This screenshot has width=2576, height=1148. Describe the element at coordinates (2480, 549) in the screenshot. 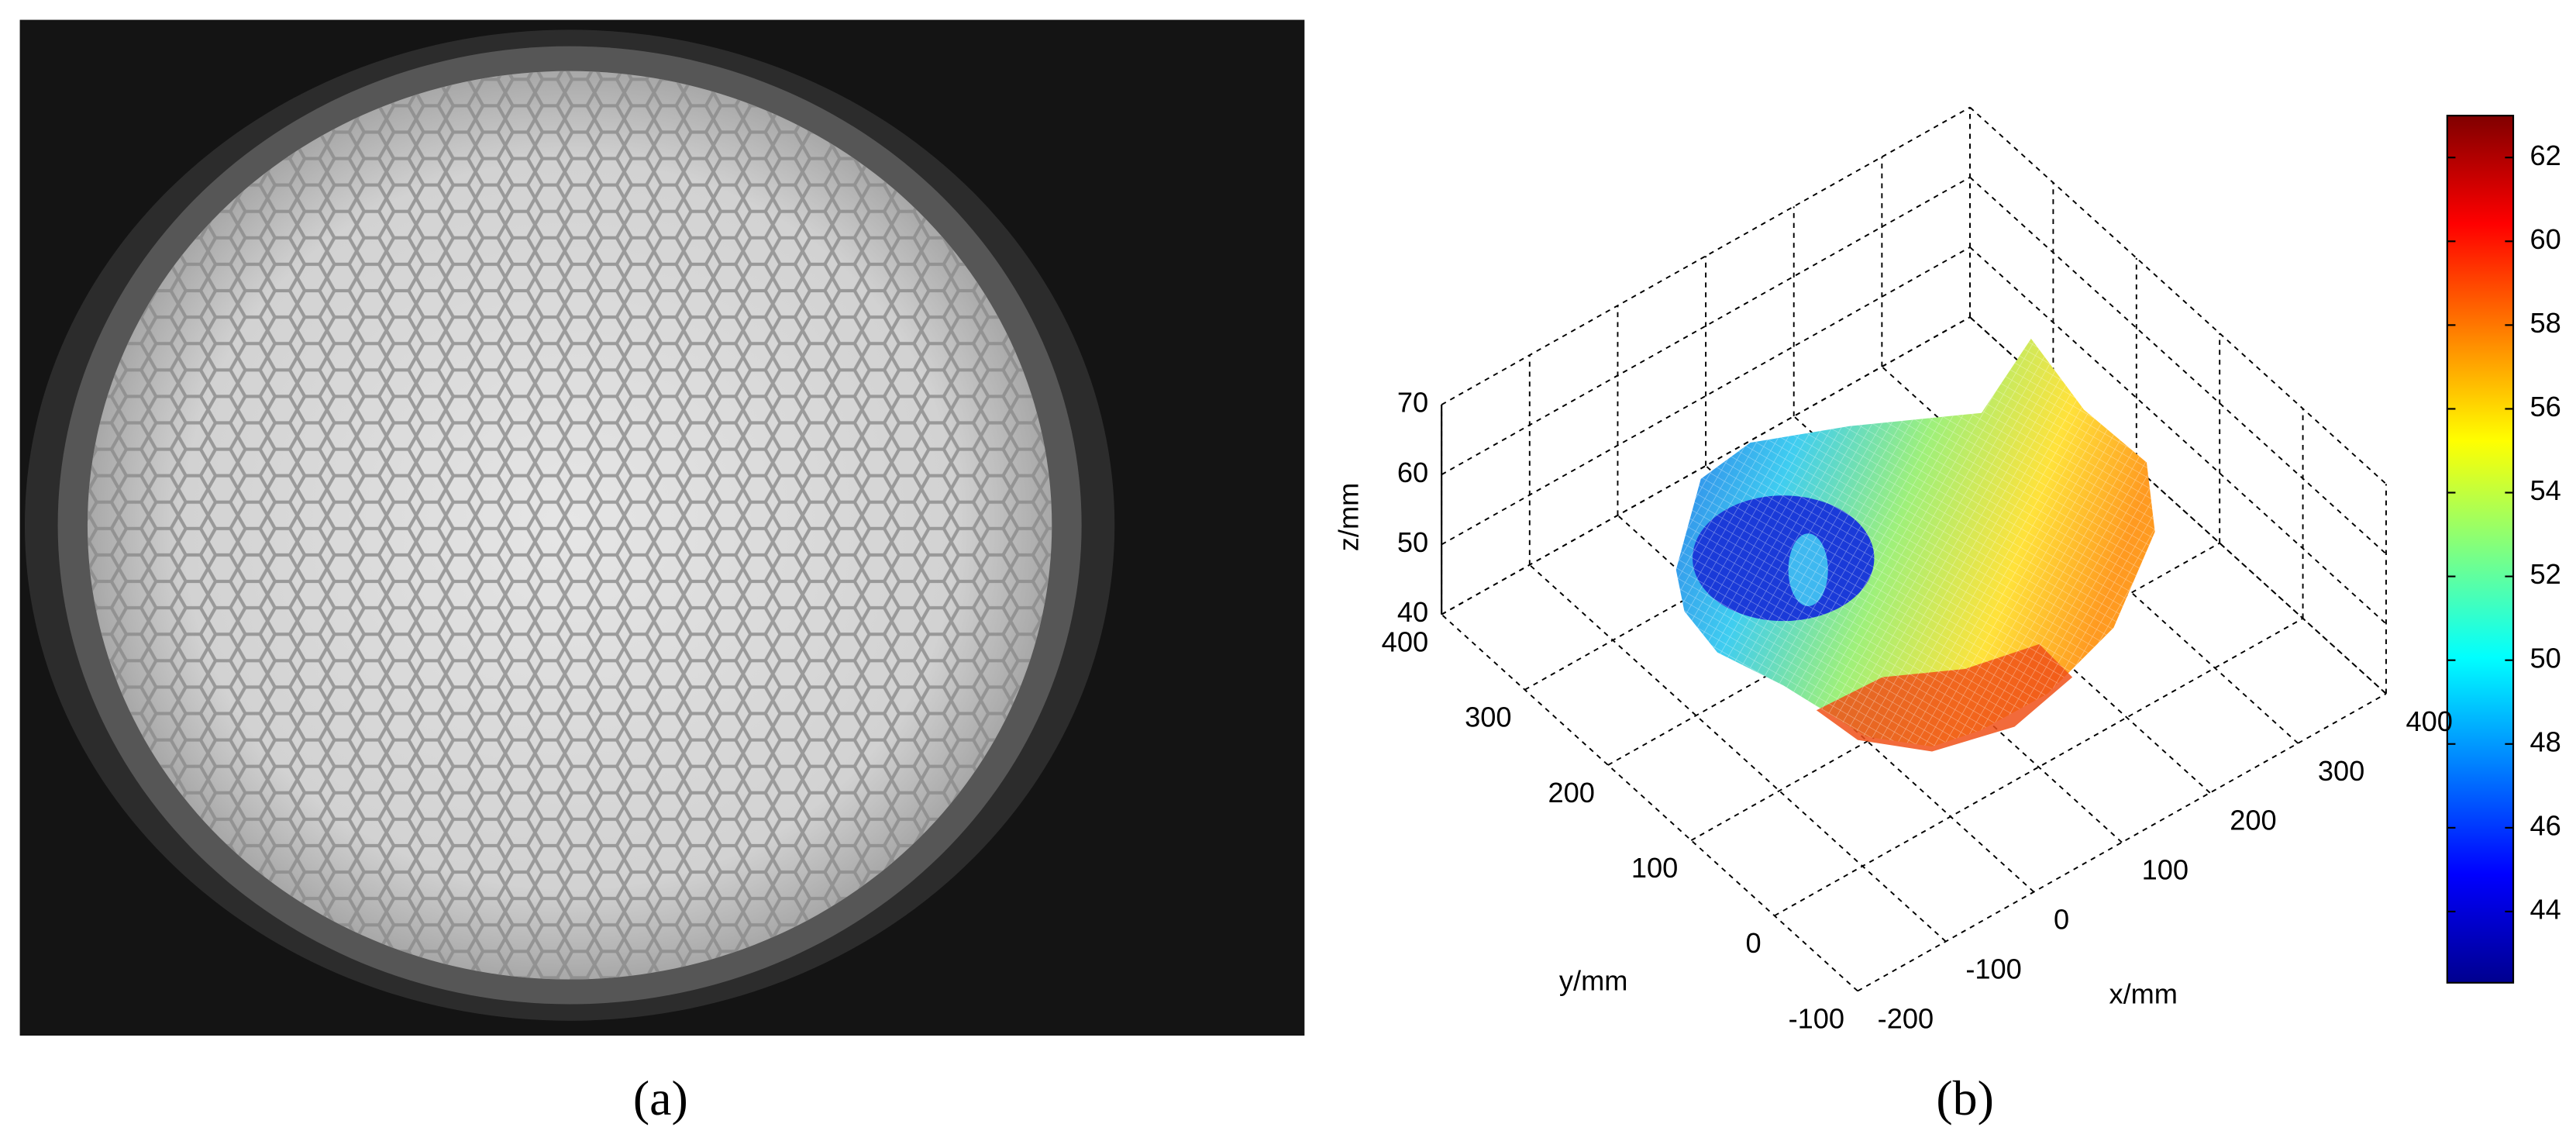

I see `colorbar` at that location.